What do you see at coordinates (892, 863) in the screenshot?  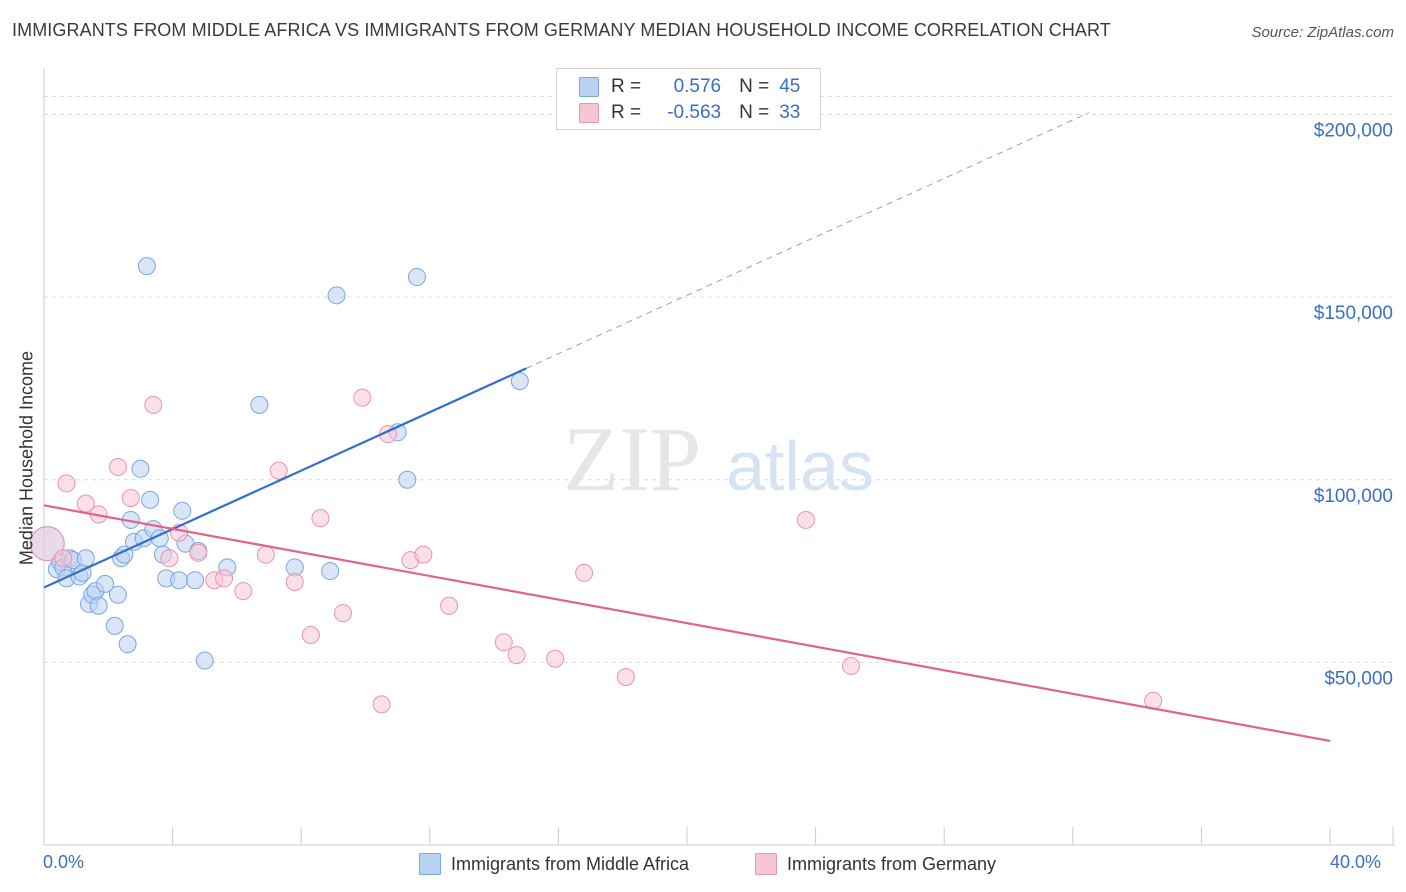 I see `bottom-legend-label-germany: Immigrants from Germany` at bounding box center [892, 863].